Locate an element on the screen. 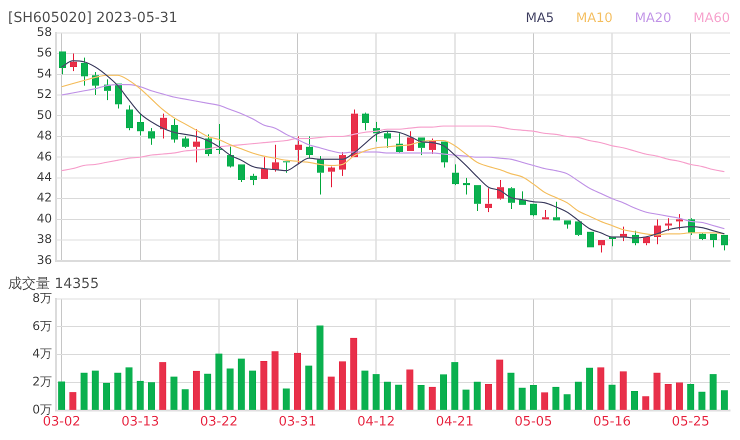  text: MA20 is located at coordinates (653, 18).